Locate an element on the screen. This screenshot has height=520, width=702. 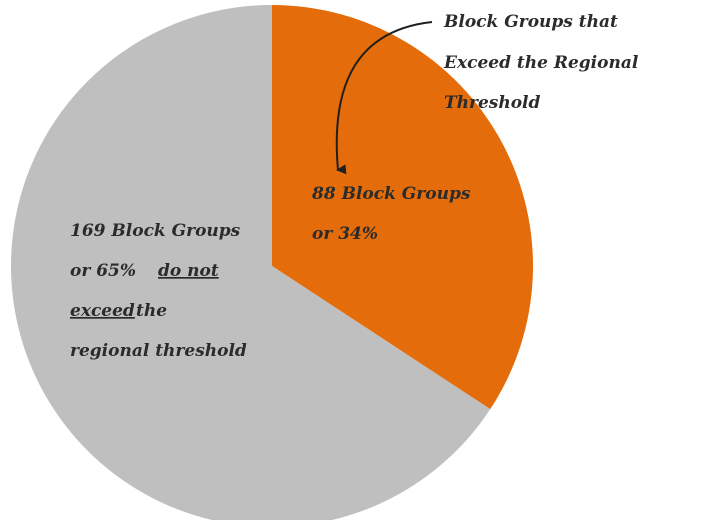
exceed-slice-label-line-2: or 34% is located at coordinates (345, 234).